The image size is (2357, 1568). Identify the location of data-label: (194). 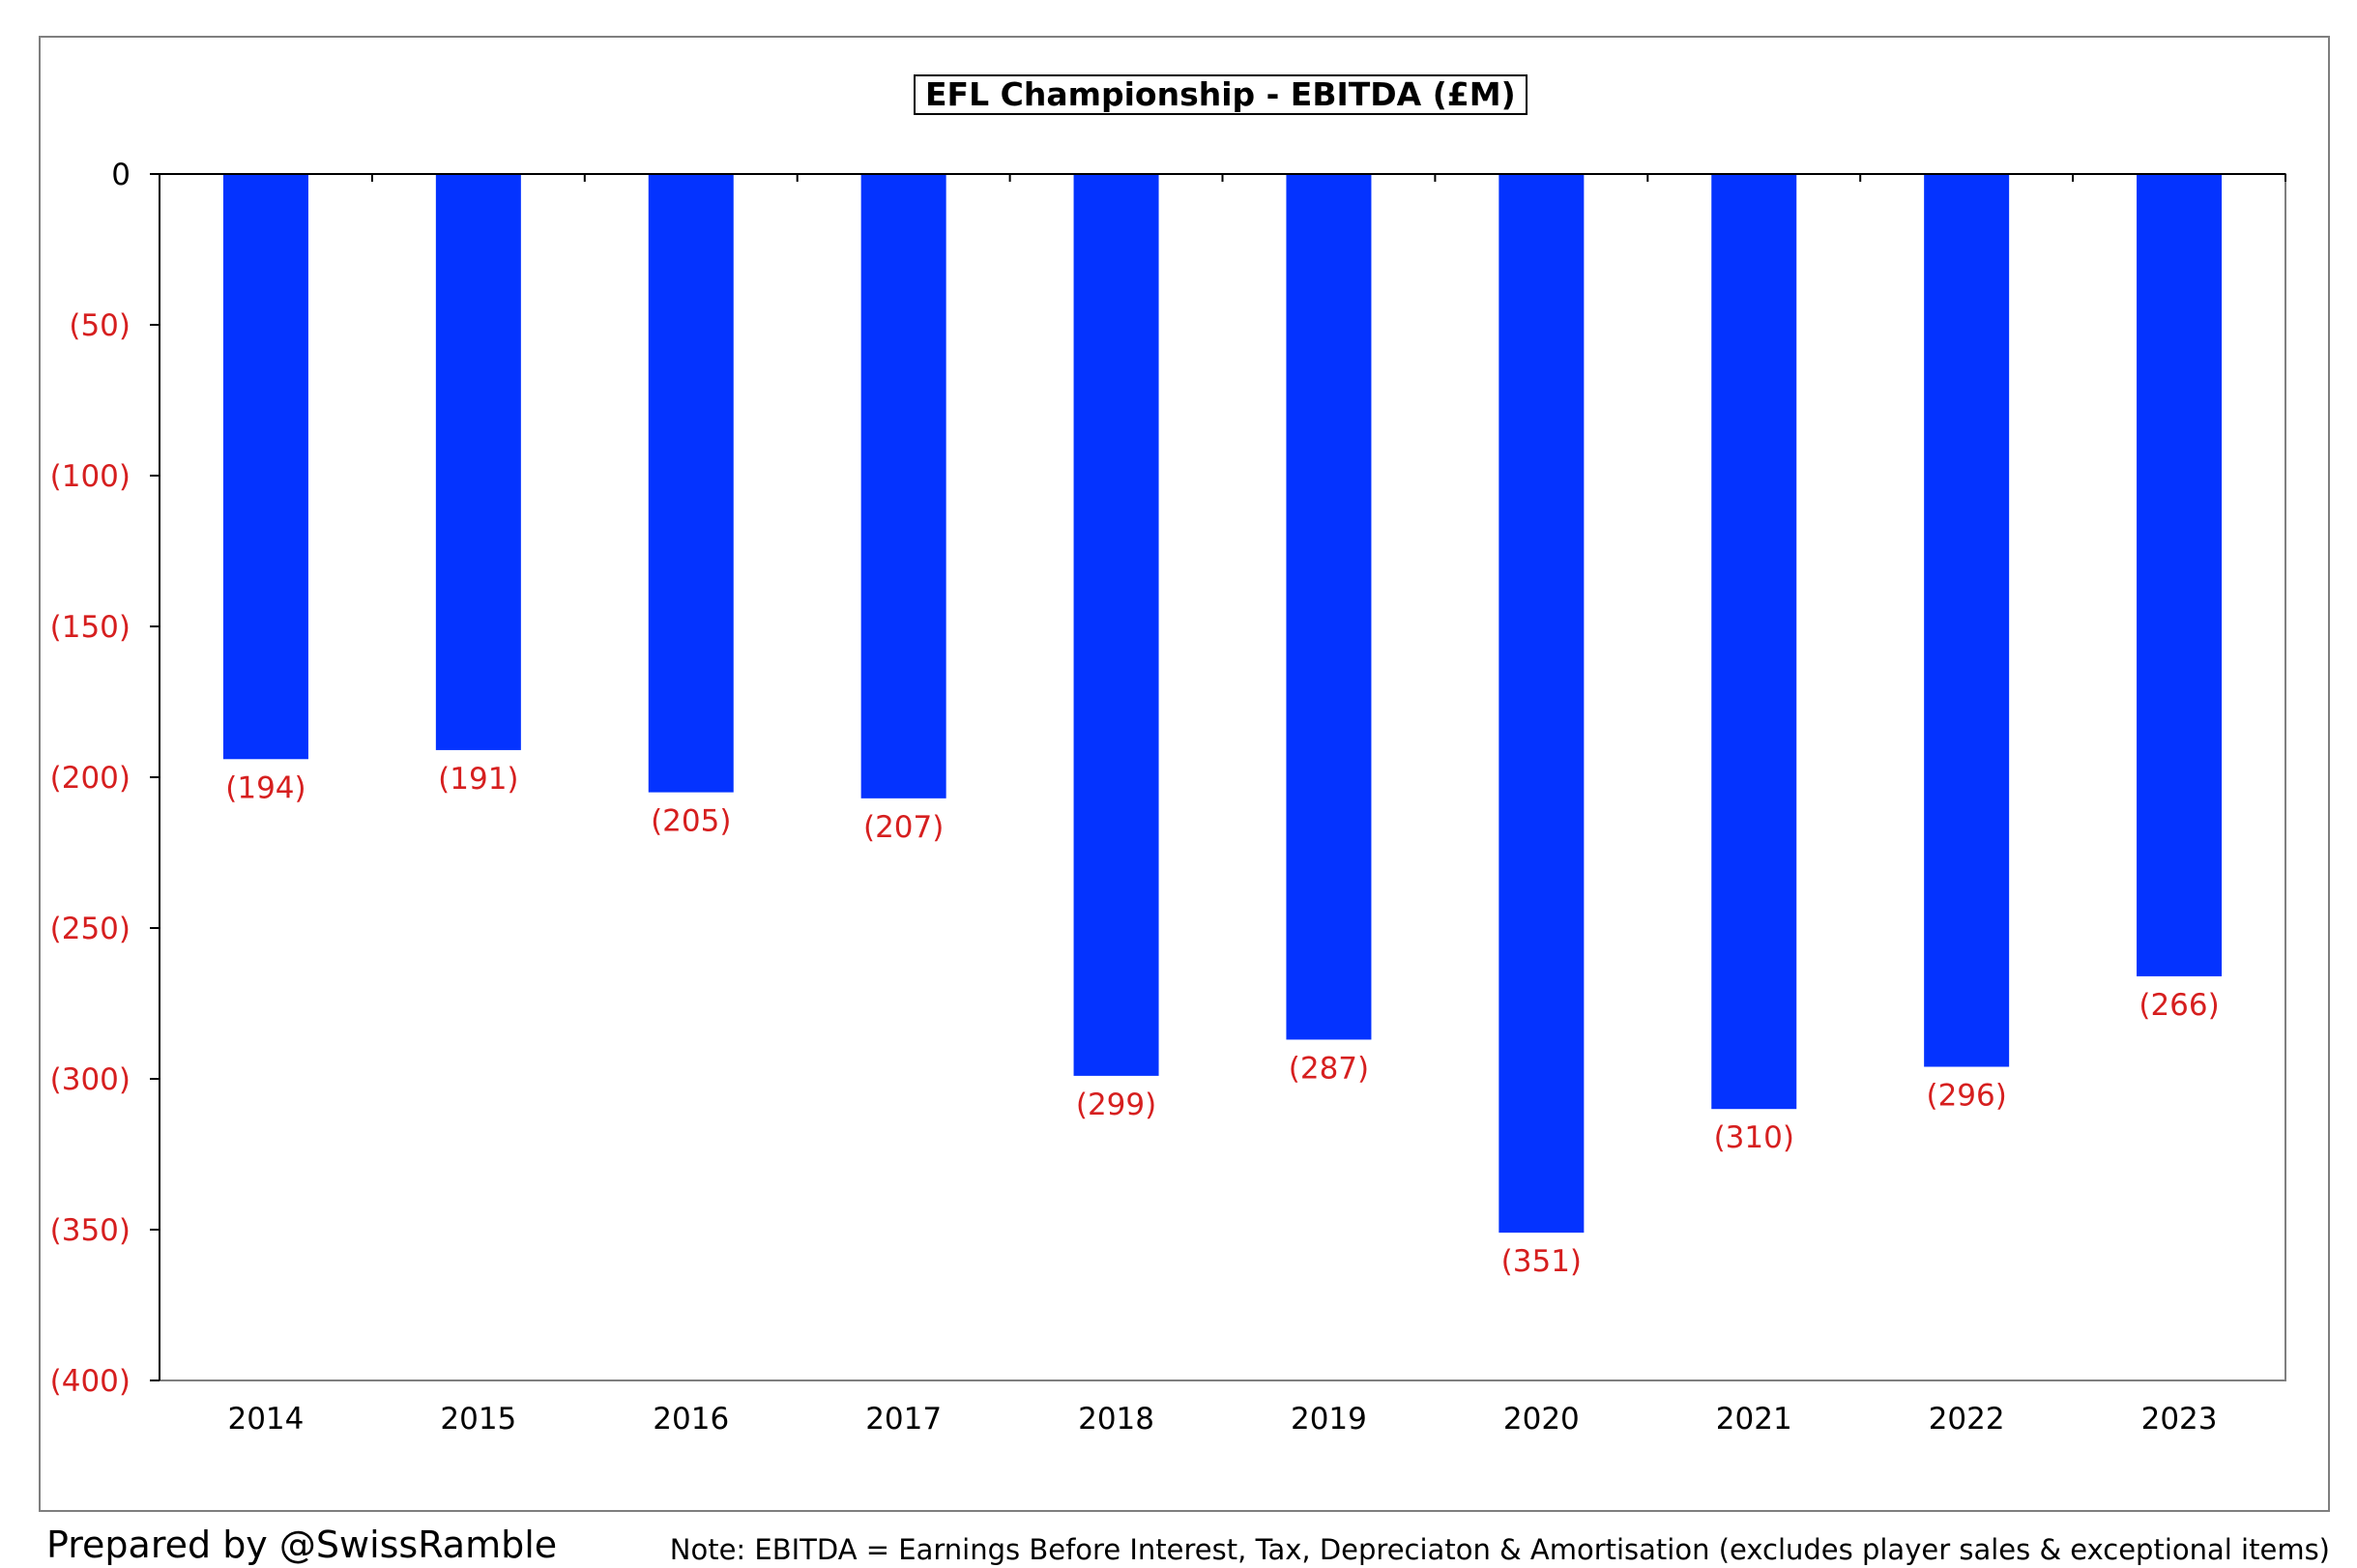
(265, 787).